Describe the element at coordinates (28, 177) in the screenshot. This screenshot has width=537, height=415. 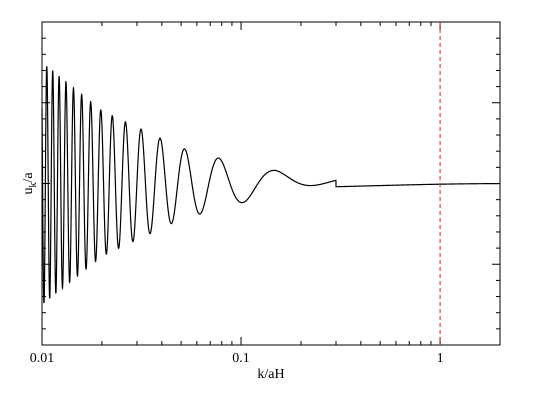
I see `y-axis-label-tail: /a` at that location.